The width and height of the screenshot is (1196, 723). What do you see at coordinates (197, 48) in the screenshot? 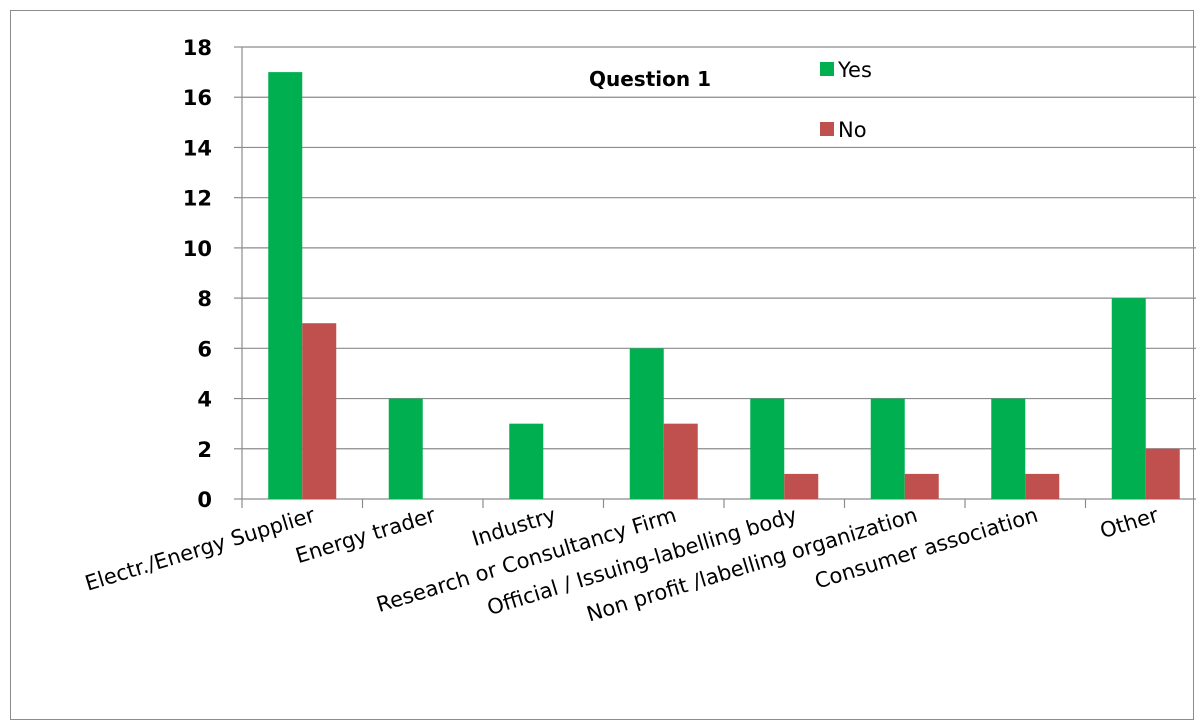
I see `y-tick-label: 18` at bounding box center [197, 48].